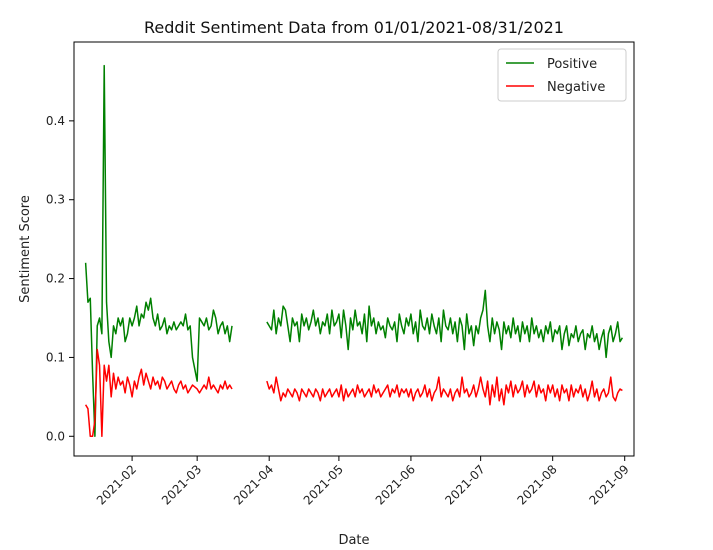  What do you see at coordinates (181, 484) in the screenshot?
I see `x-tick-label: 2021-03` at bounding box center [181, 484].